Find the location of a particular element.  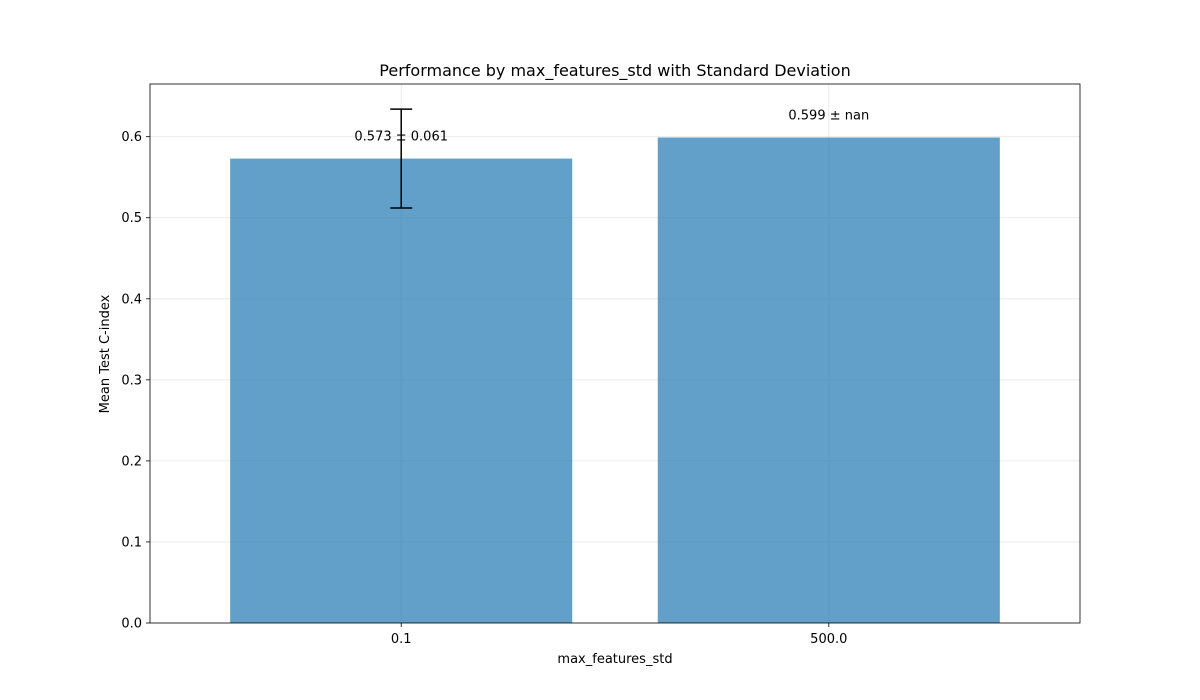

y-tick-label: 0.4 is located at coordinates (131, 299).